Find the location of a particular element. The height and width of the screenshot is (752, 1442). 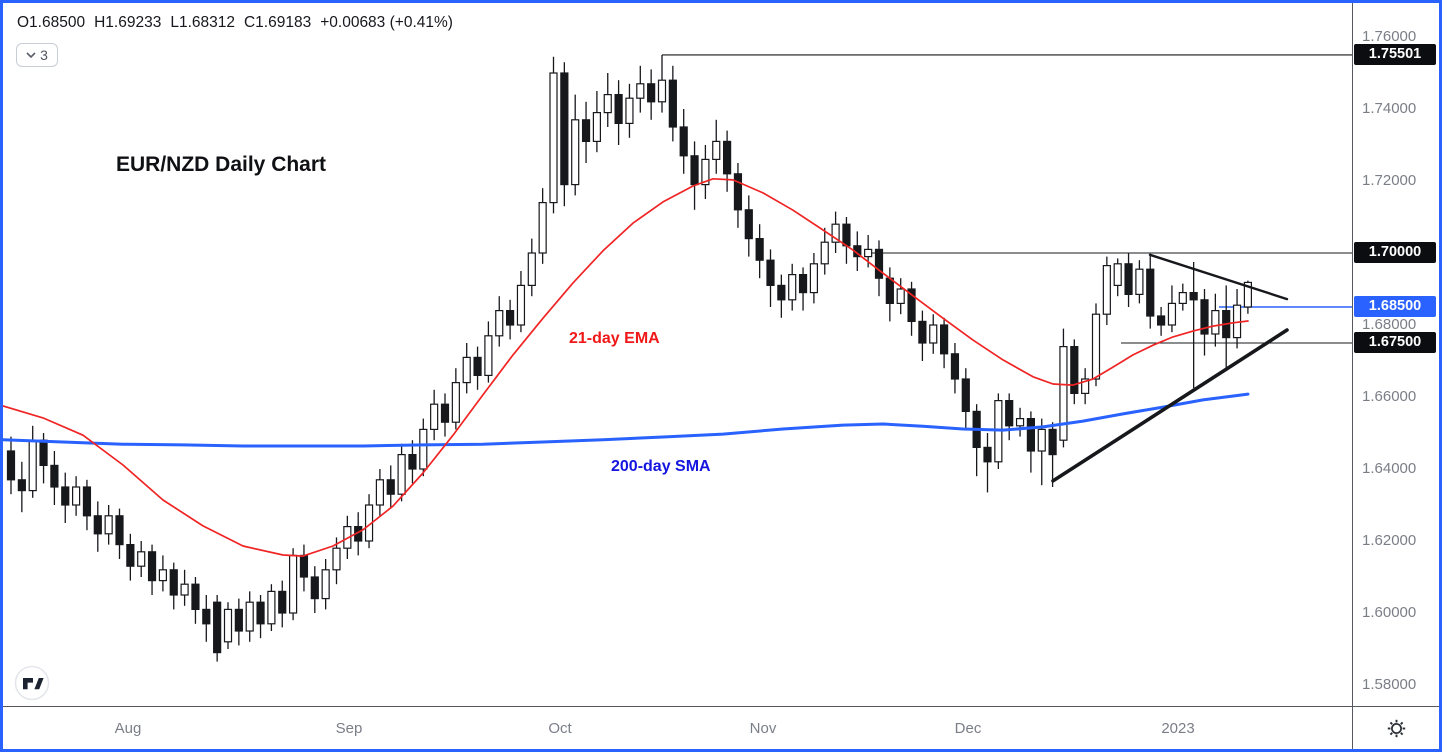

price-tick-1.64000: 1.64000 is located at coordinates (1389, 468).